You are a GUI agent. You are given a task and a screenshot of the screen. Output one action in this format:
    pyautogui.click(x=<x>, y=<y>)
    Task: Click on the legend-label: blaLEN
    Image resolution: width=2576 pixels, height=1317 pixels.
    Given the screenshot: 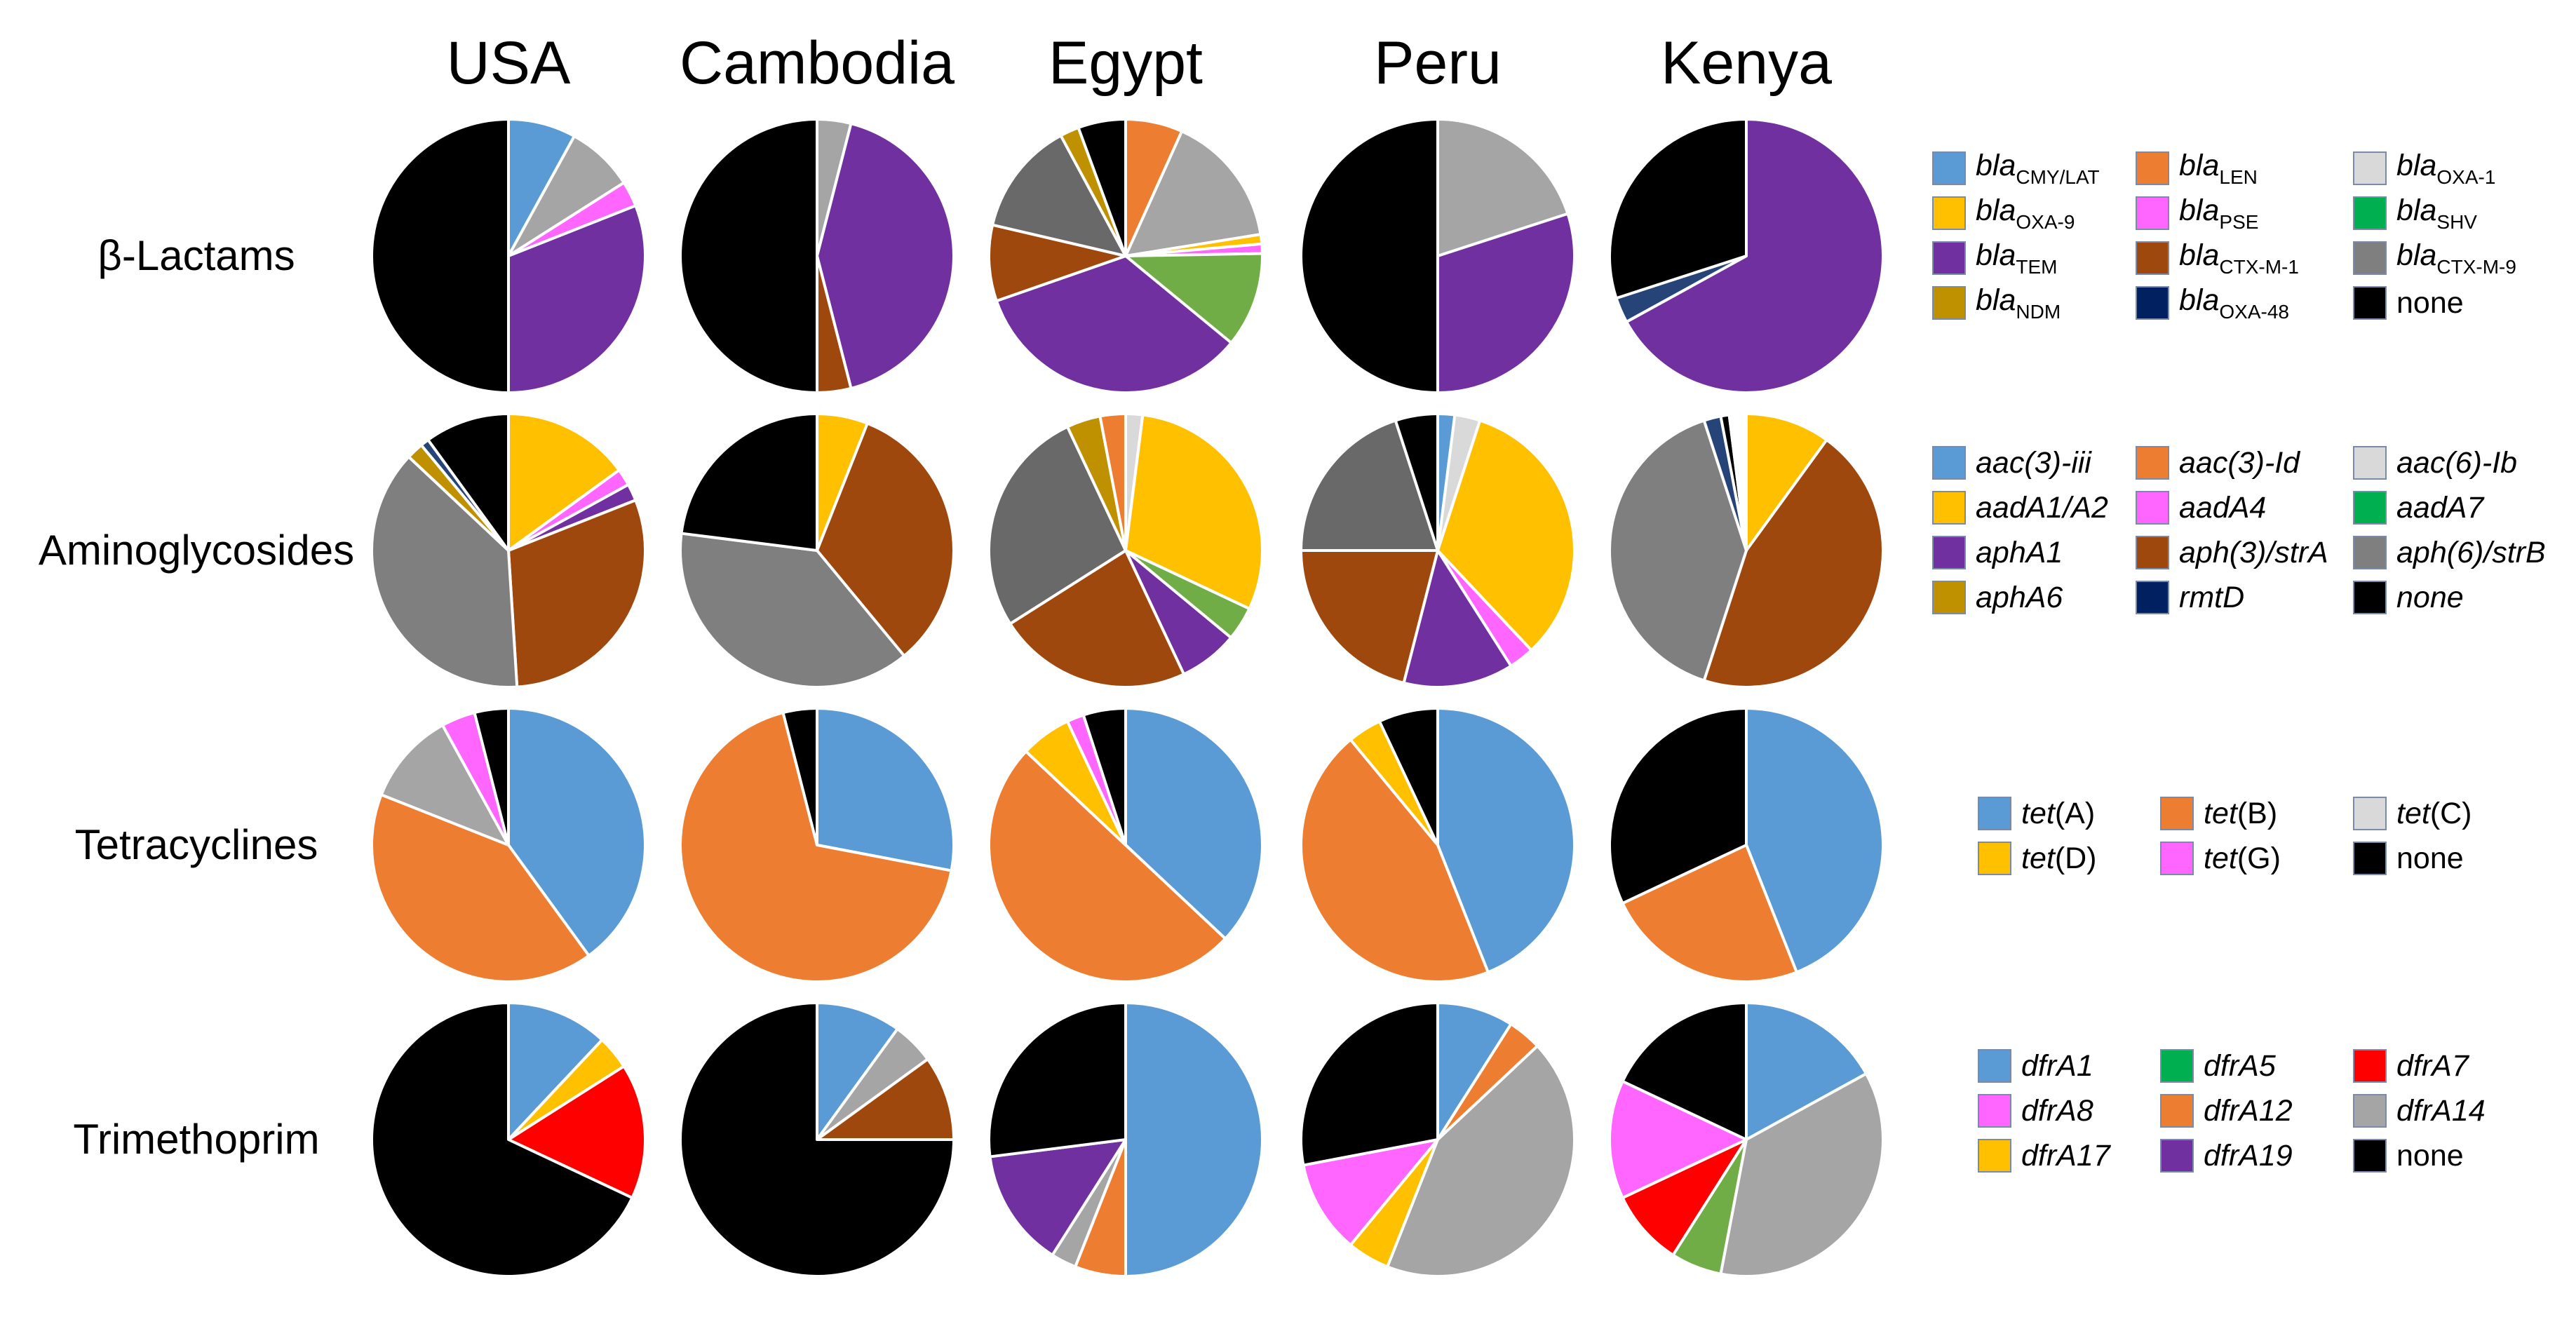 What is the action you would take?
    pyautogui.click(x=2218, y=169)
    